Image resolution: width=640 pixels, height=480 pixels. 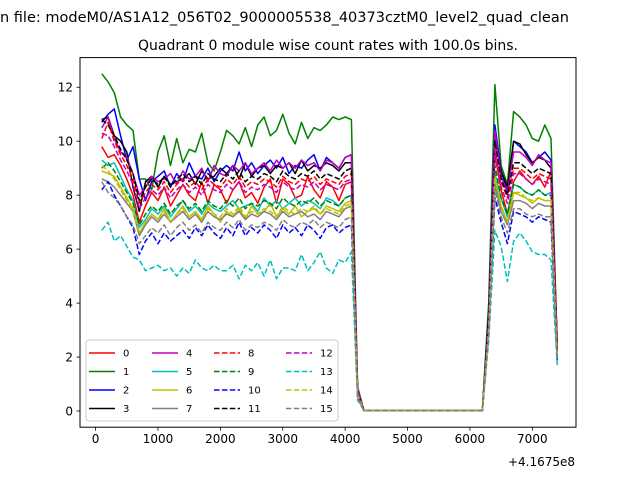 I want to click on legend-label-13: 13, so click(x=326, y=372).